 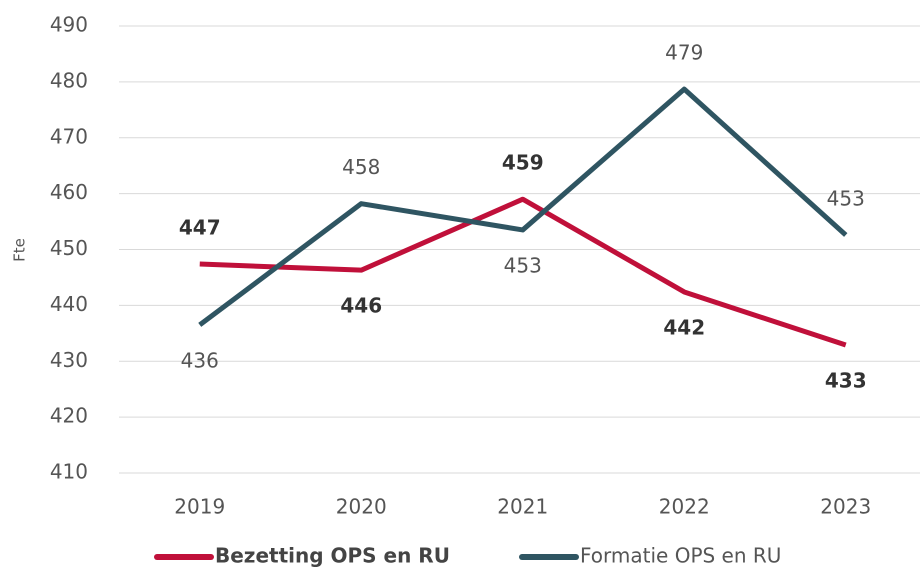 What do you see at coordinates (200, 228) in the screenshot?
I see `data-label: 447` at bounding box center [200, 228].